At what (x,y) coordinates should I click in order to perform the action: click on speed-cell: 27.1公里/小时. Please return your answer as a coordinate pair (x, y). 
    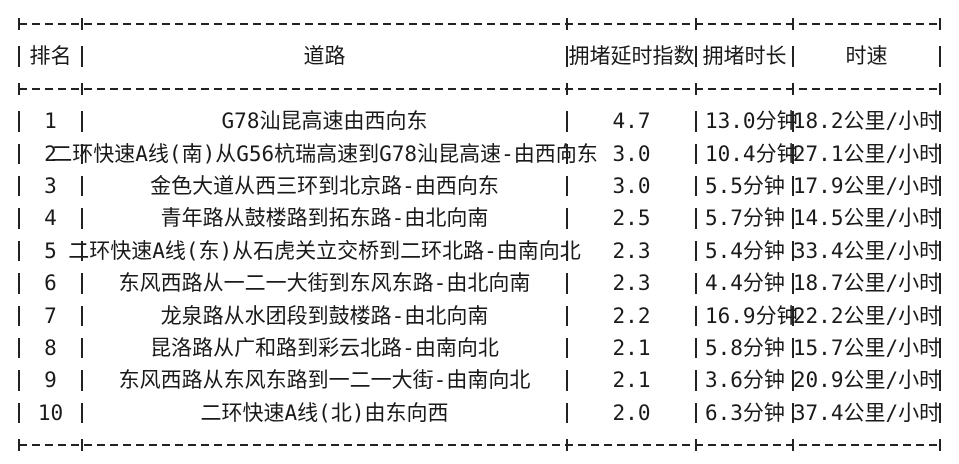
    Looking at the image, I should click on (866, 154).